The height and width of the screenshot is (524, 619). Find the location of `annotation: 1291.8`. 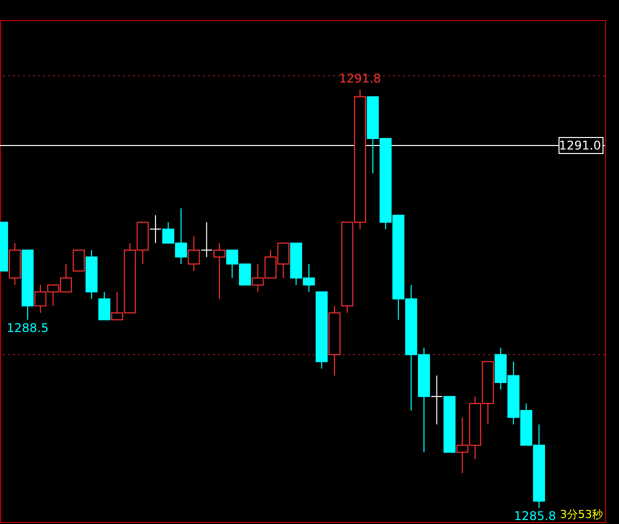

annotation: 1291.8 is located at coordinates (360, 79).